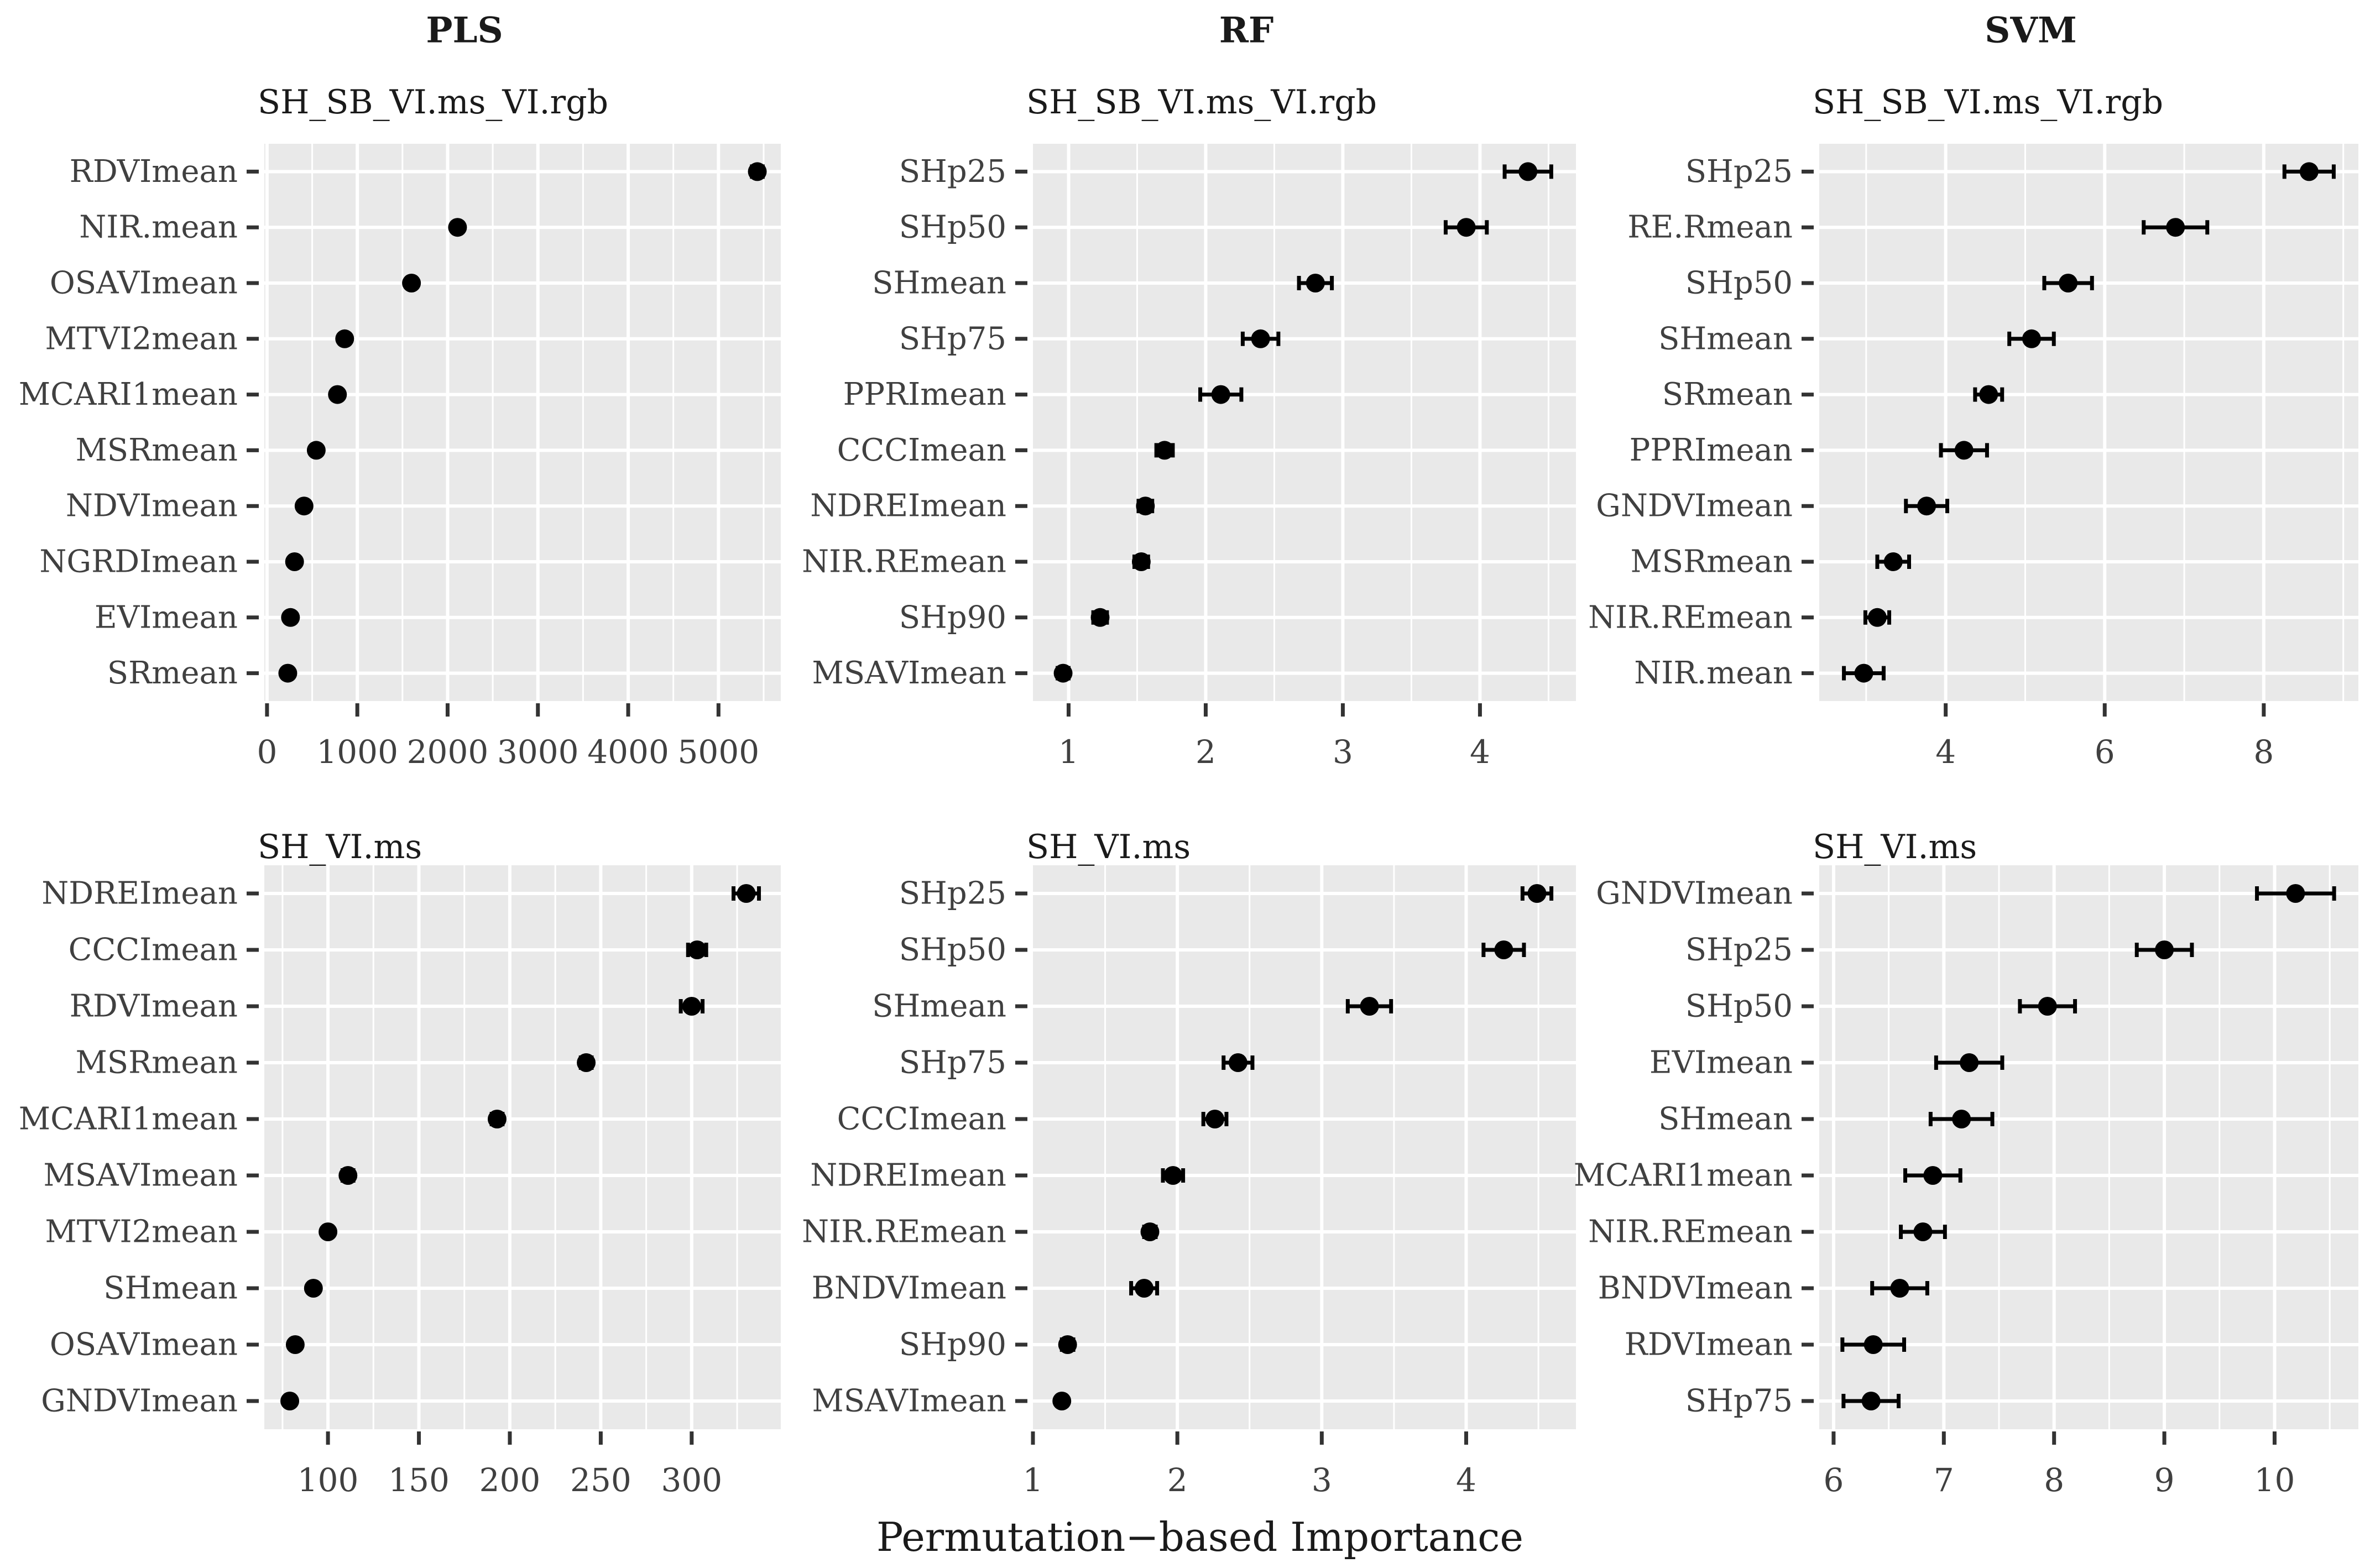  I want to click on y-axis-label: NIR.REmean, so click(904, 1232).